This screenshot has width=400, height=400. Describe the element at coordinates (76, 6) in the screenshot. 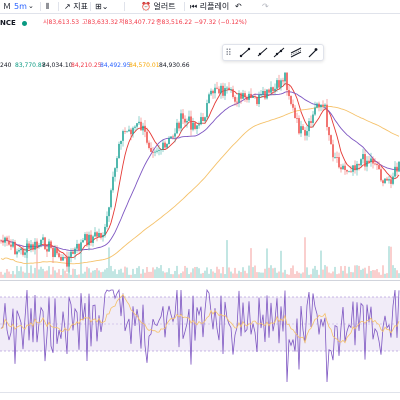

I see `indicators-button: ↗ 지표` at that location.